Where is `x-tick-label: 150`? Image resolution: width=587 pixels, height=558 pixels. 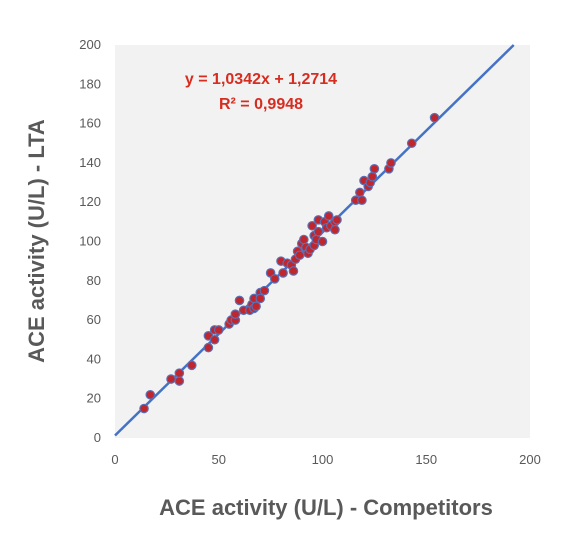 x-tick-label: 150 is located at coordinates (426, 459).